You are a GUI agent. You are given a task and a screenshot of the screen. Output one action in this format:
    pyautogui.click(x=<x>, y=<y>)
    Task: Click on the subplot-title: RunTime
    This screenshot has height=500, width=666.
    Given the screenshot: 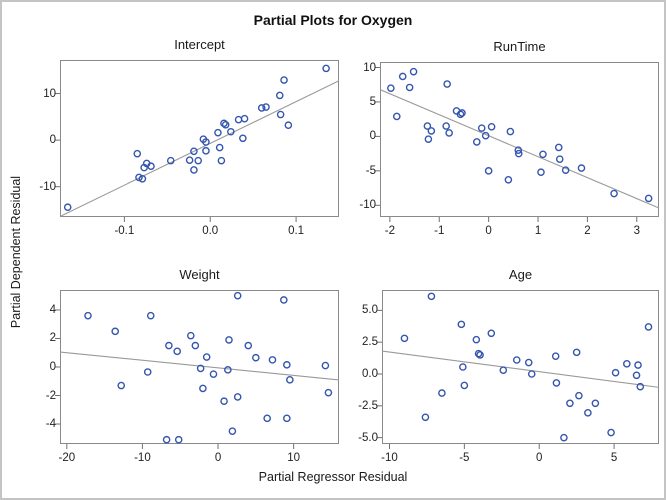 What is the action you would take?
    pyautogui.click(x=519, y=46)
    